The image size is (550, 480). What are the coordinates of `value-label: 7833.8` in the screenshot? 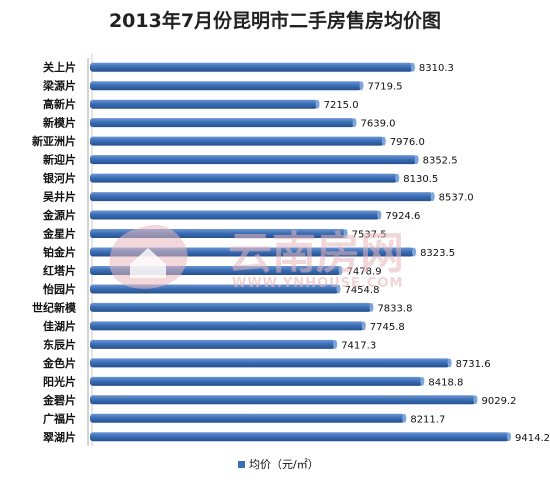 It's located at (394, 308).